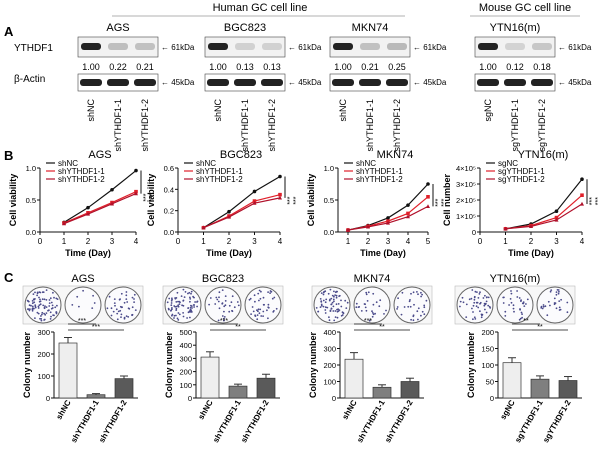 The width and height of the screenshot is (600, 454). What do you see at coordinates (68, 163) in the screenshot?
I see `legend-label: shNC` at bounding box center [68, 163].